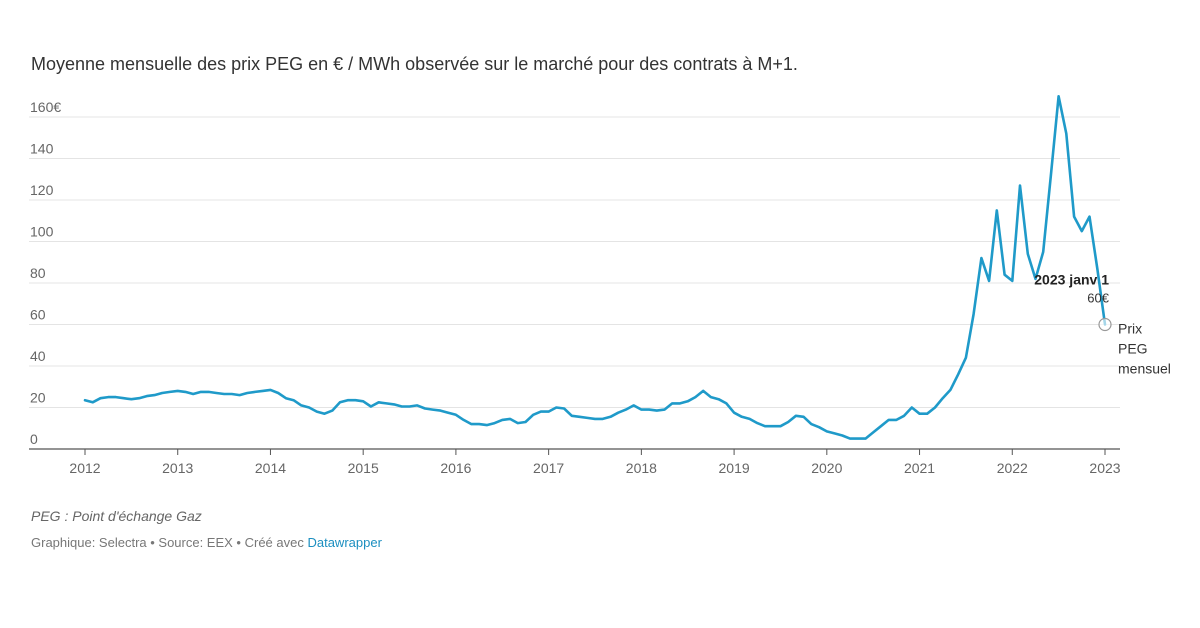  Describe the element at coordinates (84, 468) in the screenshot. I see `x-tick-label: 2012` at that location.